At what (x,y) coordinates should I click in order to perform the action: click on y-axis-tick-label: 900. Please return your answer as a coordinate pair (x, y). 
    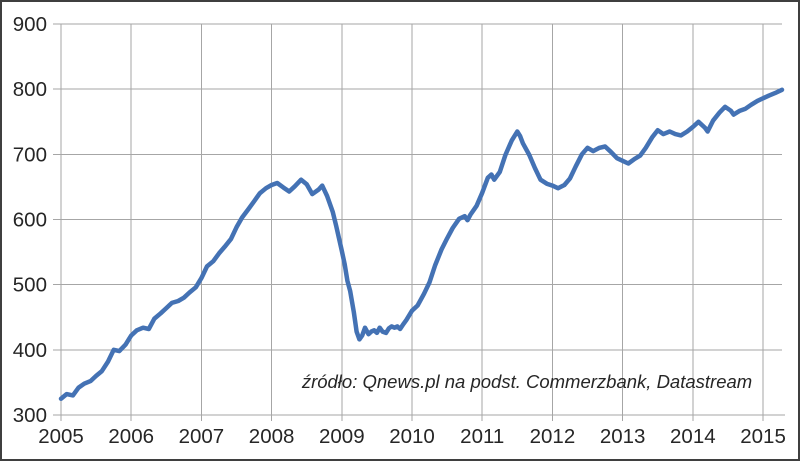
    Looking at the image, I should click on (30, 24).